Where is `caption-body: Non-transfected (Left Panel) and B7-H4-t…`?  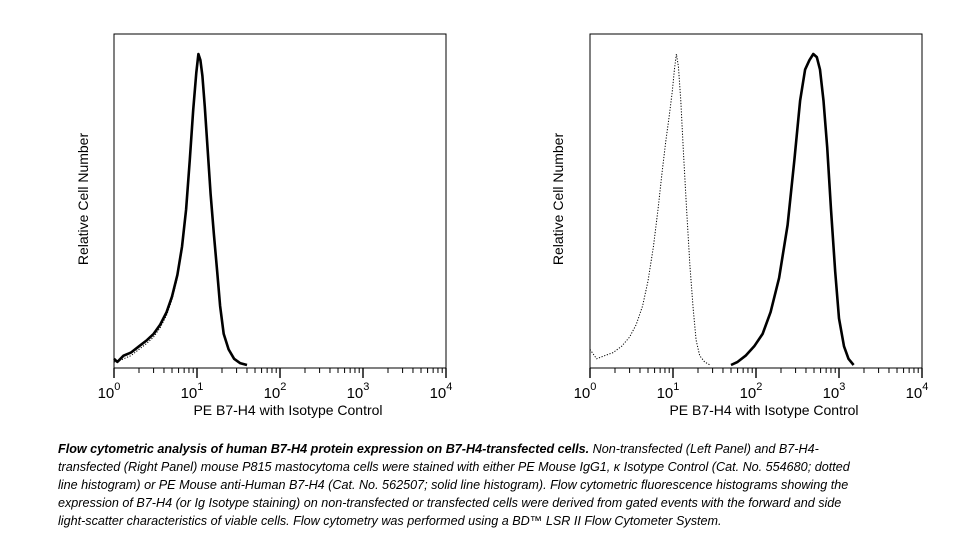
caption-body: Non-transfected (Left Panel) and B7-H4-t… is located at coordinates (454, 485).